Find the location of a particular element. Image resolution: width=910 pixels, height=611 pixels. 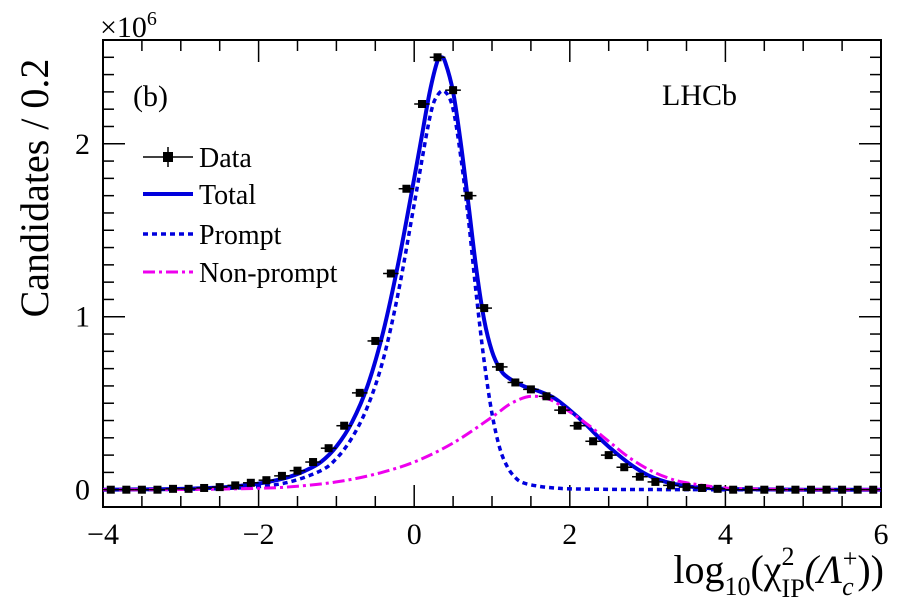

y-tick-label: 2 is located at coordinates (82, 144).